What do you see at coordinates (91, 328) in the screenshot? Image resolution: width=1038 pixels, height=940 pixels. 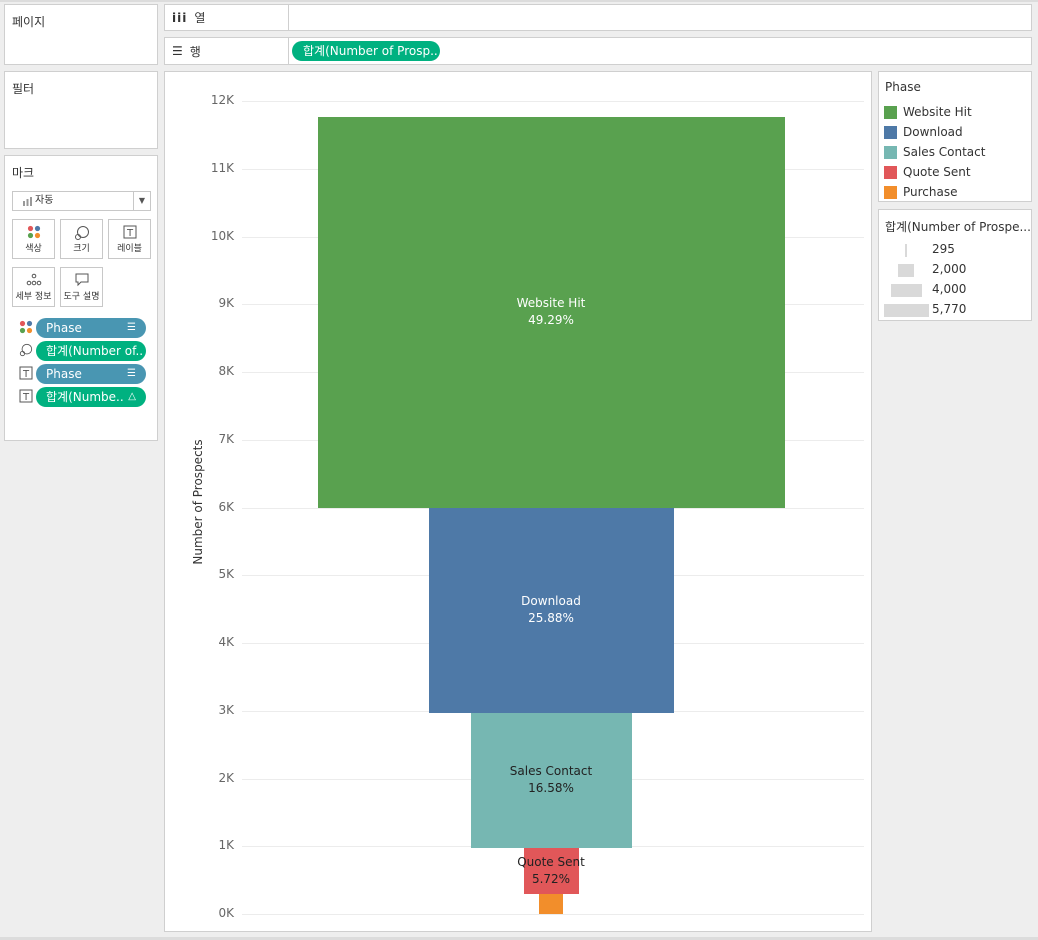 I see `phase-color-pill: Phase ☰` at bounding box center [91, 328].